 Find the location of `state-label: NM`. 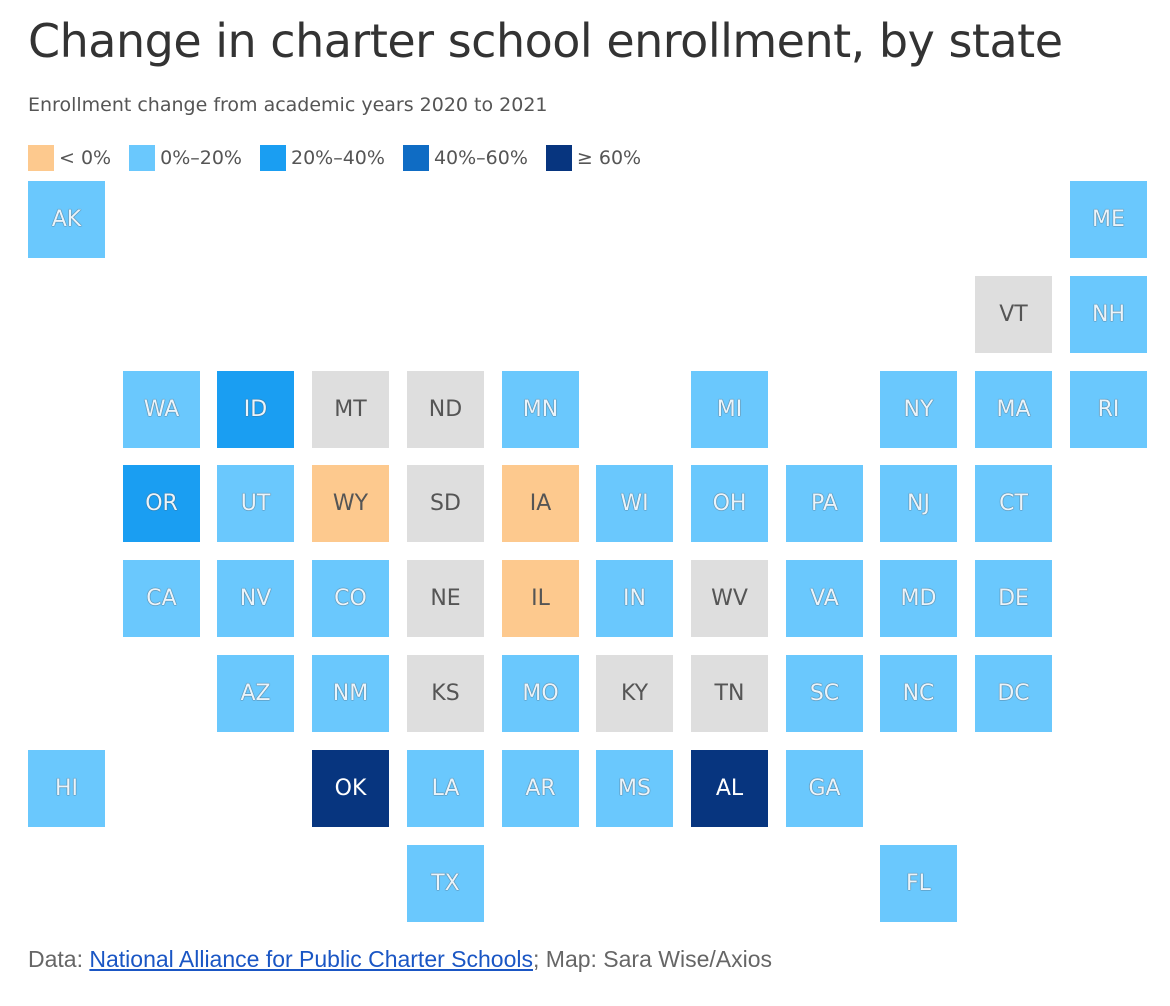

state-label: NM is located at coordinates (350, 693).